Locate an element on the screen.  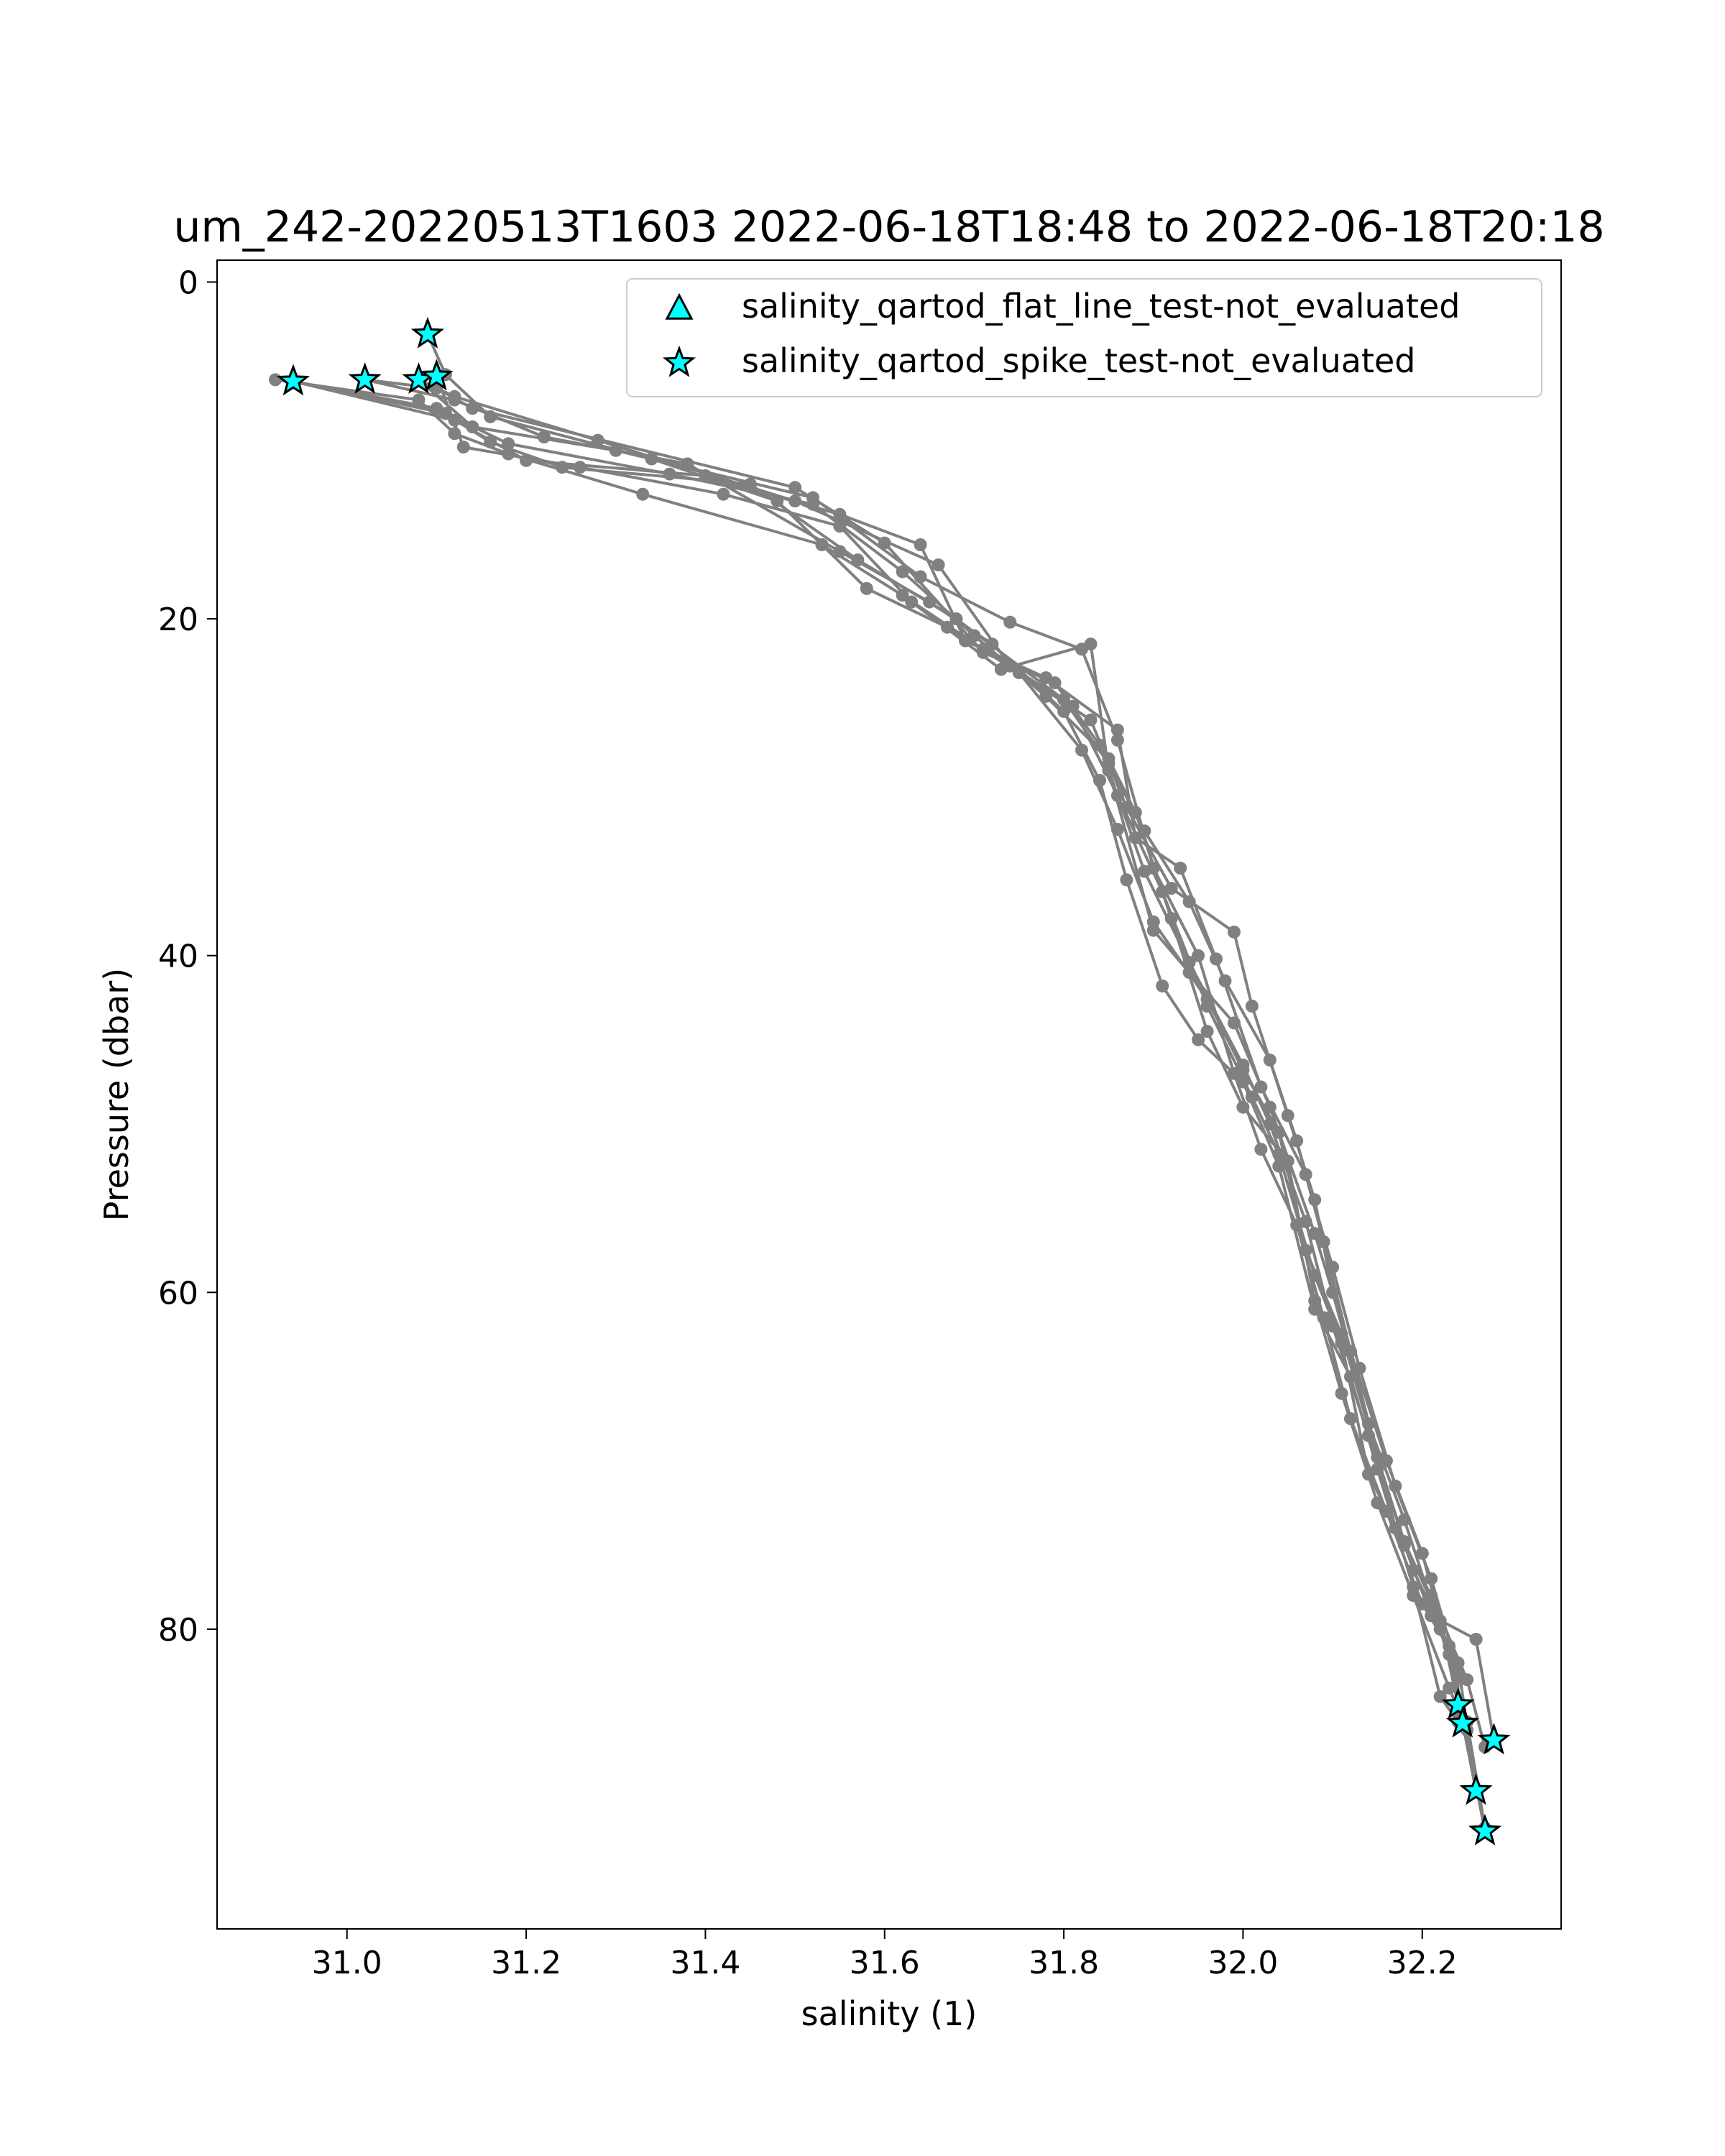
y-tick-label: 60 is located at coordinates (178, 1293).